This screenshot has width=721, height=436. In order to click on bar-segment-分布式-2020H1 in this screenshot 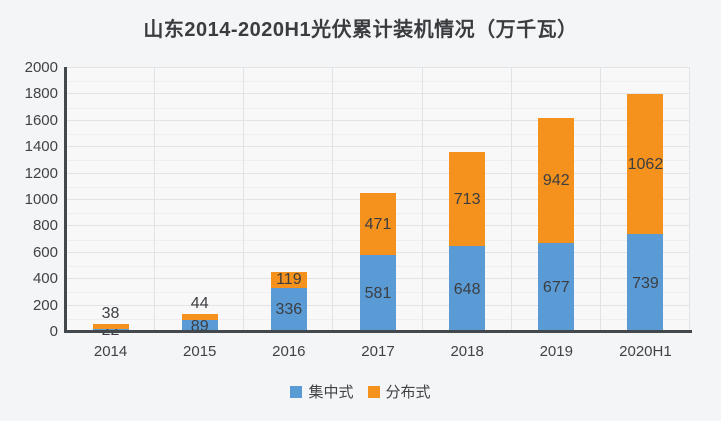, I will do `click(645, 164)`.